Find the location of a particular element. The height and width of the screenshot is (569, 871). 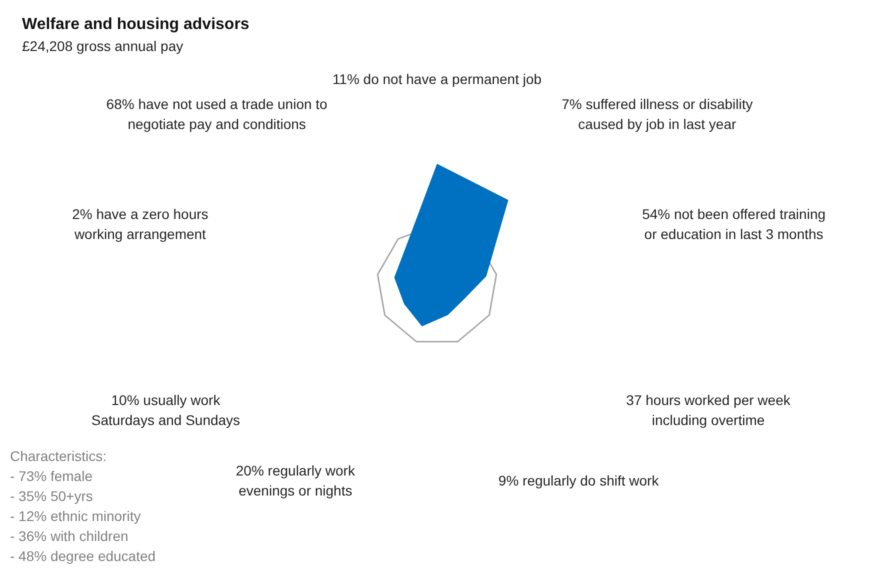

chart-subtitle: £24,208 gross annual pay is located at coordinates (103, 46).